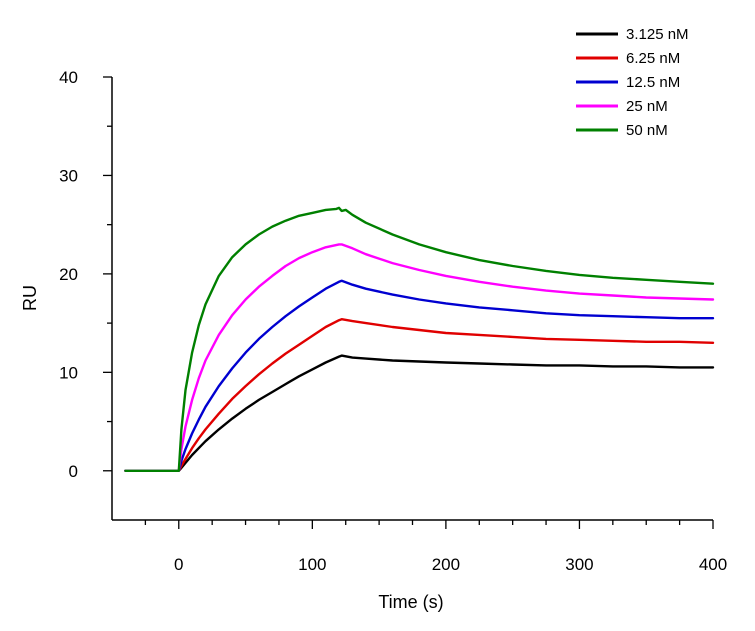 This screenshot has width=755, height=631. Describe the element at coordinates (579, 564) in the screenshot. I see `x-tick-label: 300` at that location.